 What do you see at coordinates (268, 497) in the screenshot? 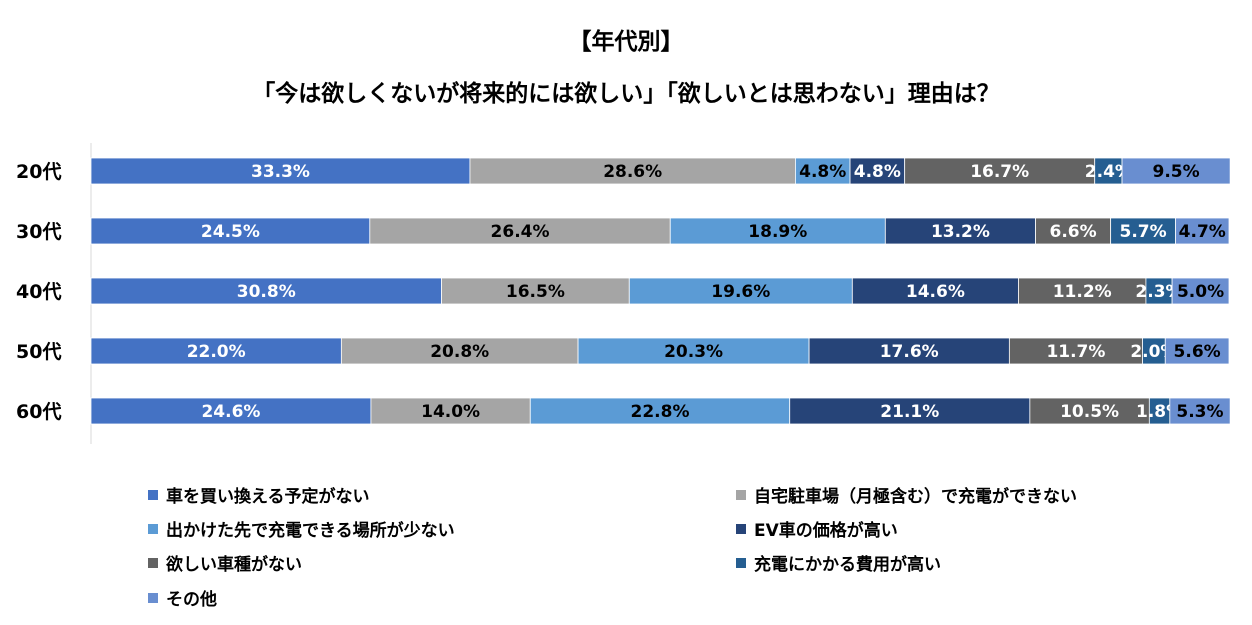
I see `legend-label: 車を買い換える予定がない` at bounding box center [268, 497].